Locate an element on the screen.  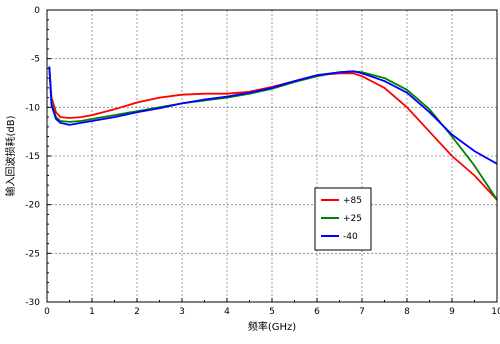
y-tick-label: -15 is located at coordinates (32, 157).